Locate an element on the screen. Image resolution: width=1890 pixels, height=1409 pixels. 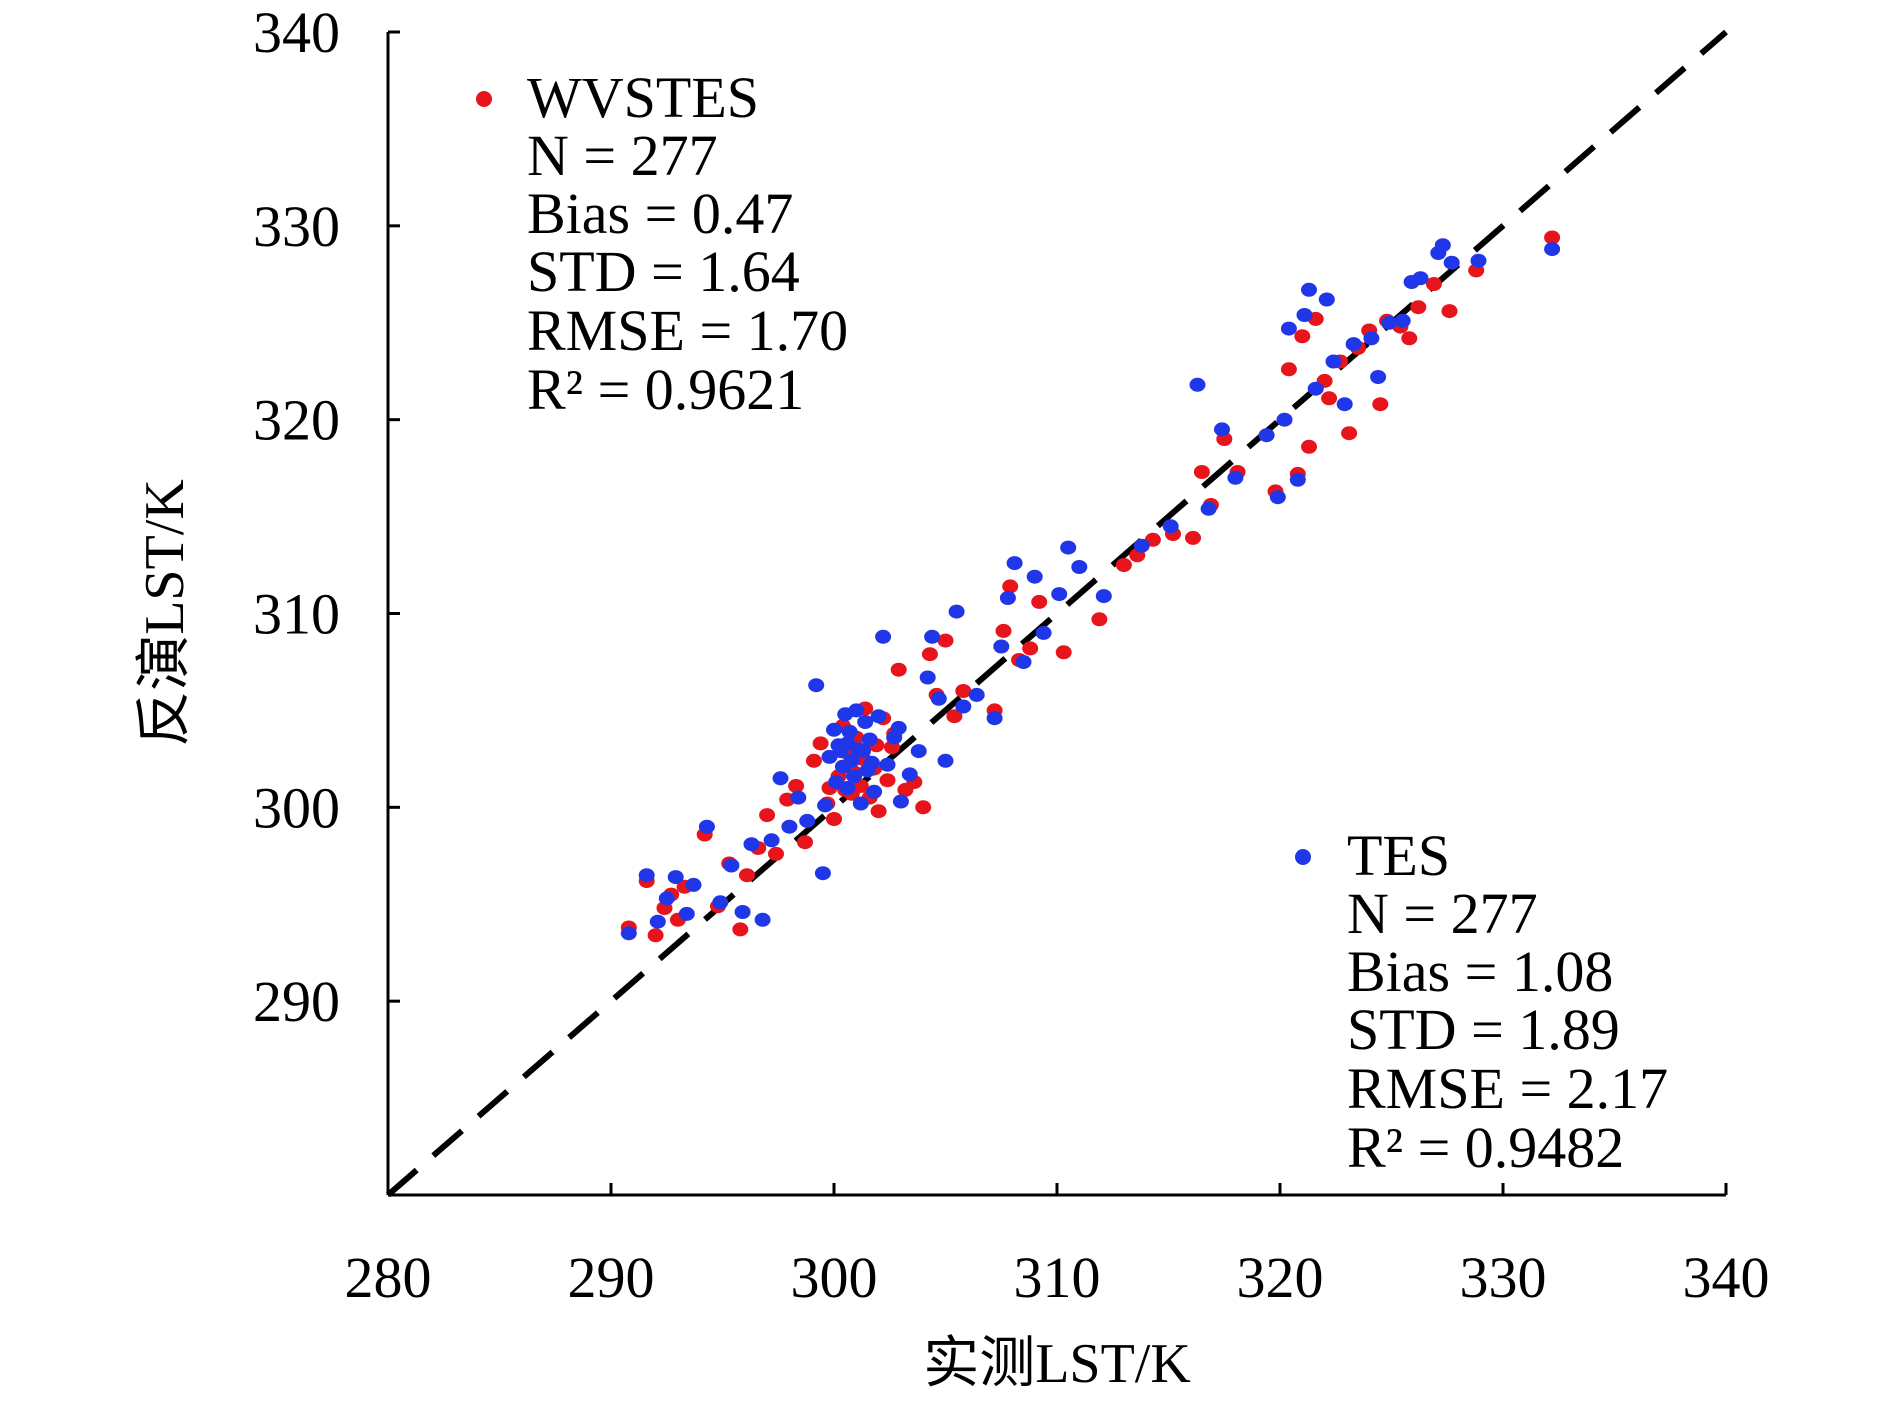
legend-wvstes-r2: R² = 0.9621 is located at coordinates (665, 389).